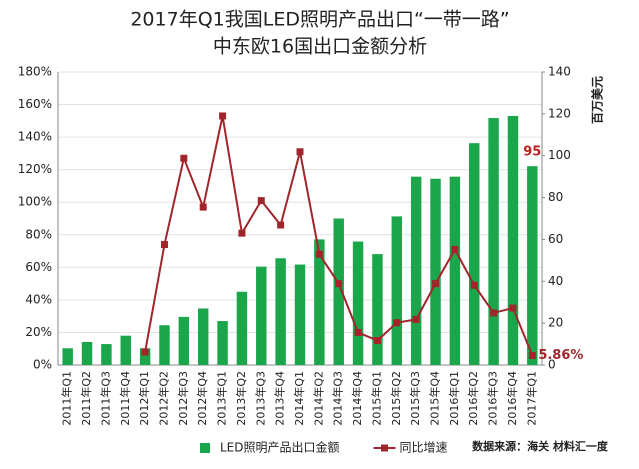  What do you see at coordinates (396, 398) in the screenshot?
I see `x-tick-label: 2015年Q2` at bounding box center [396, 398].